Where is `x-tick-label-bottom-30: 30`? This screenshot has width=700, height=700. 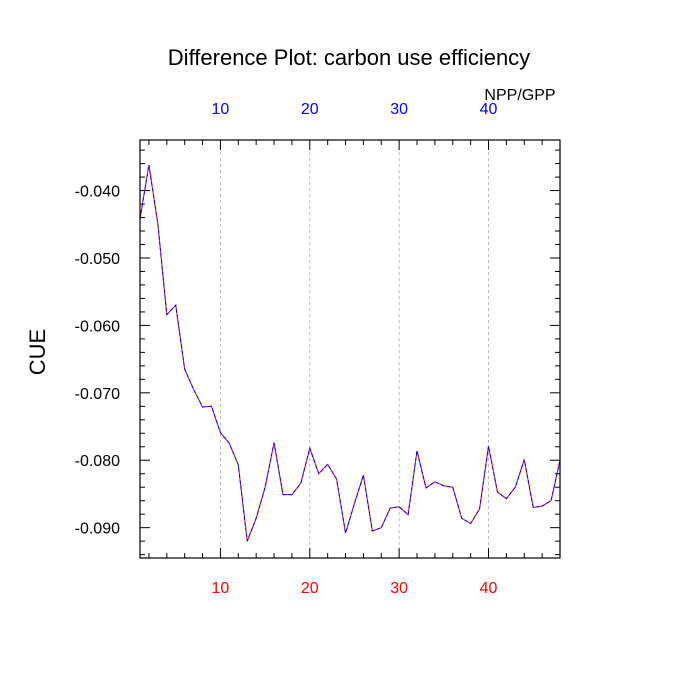 x-tick-label-bottom-30: 30 is located at coordinates (399, 588).